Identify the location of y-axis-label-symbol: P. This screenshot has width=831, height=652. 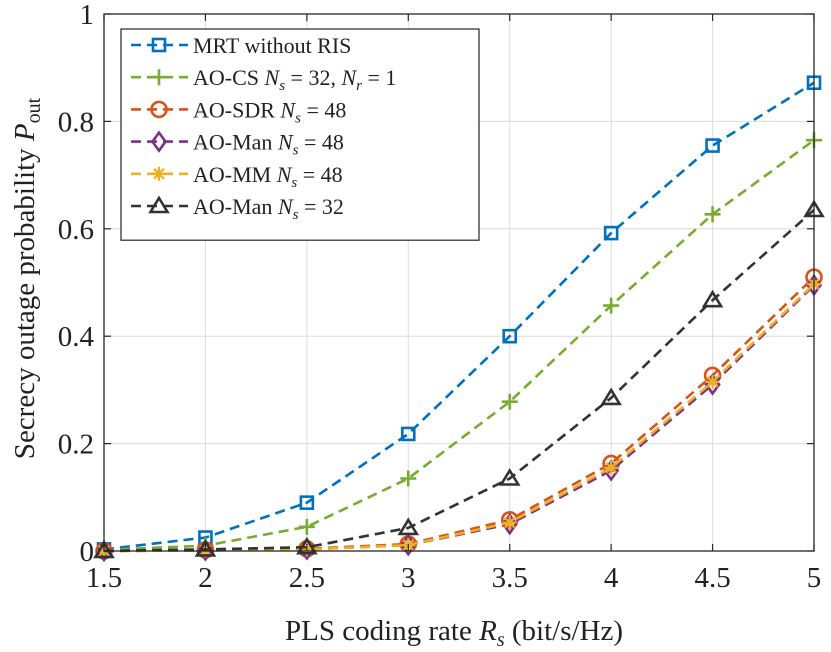
(25, 132).